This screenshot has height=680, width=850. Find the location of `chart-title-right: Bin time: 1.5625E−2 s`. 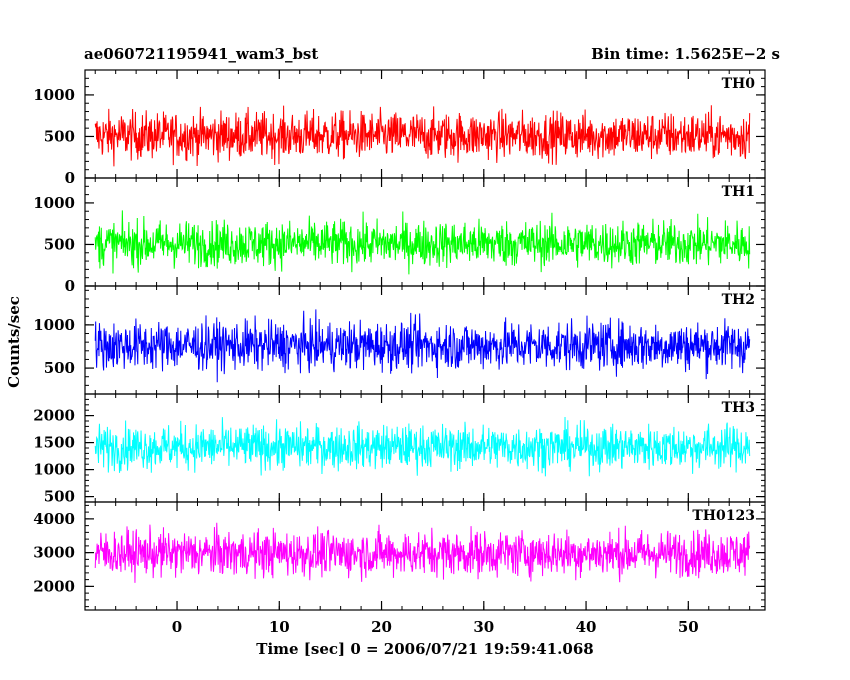

chart-title-right: Bin time: 1.5625E−2 s is located at coordinates (685, 54).